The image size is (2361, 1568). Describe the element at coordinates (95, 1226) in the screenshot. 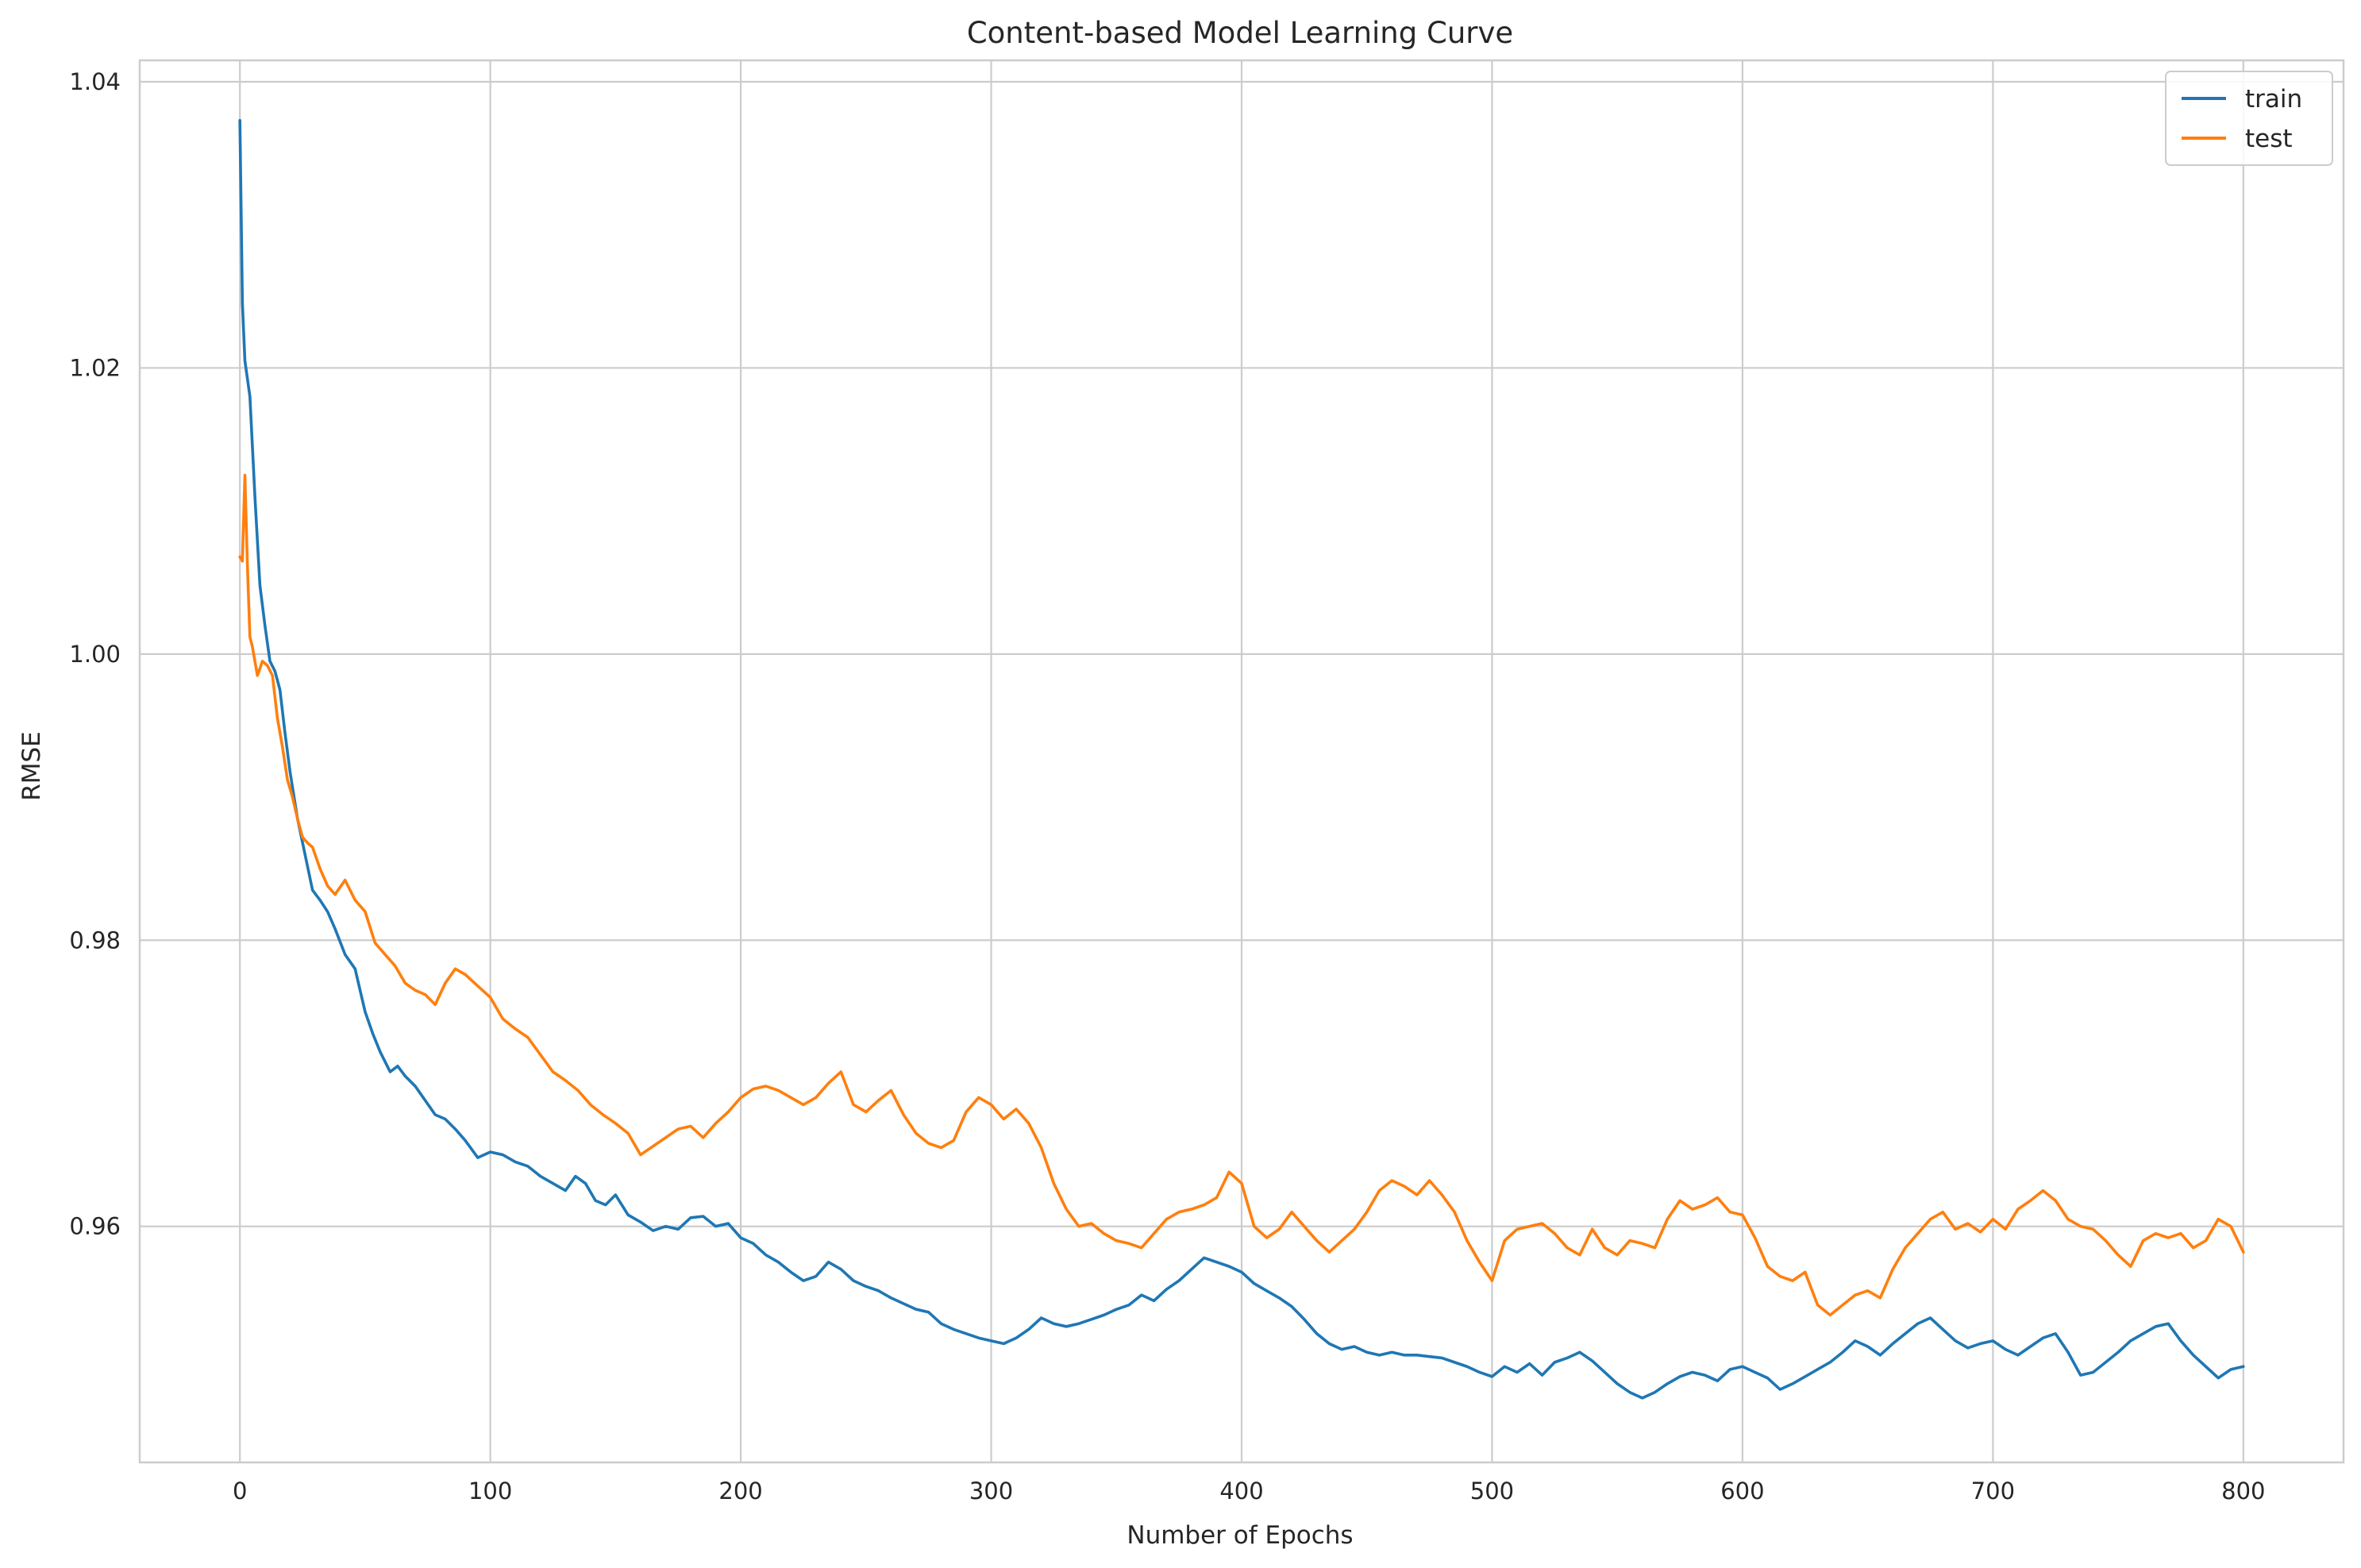

I see `y-tick-label: 0.96` at that location.